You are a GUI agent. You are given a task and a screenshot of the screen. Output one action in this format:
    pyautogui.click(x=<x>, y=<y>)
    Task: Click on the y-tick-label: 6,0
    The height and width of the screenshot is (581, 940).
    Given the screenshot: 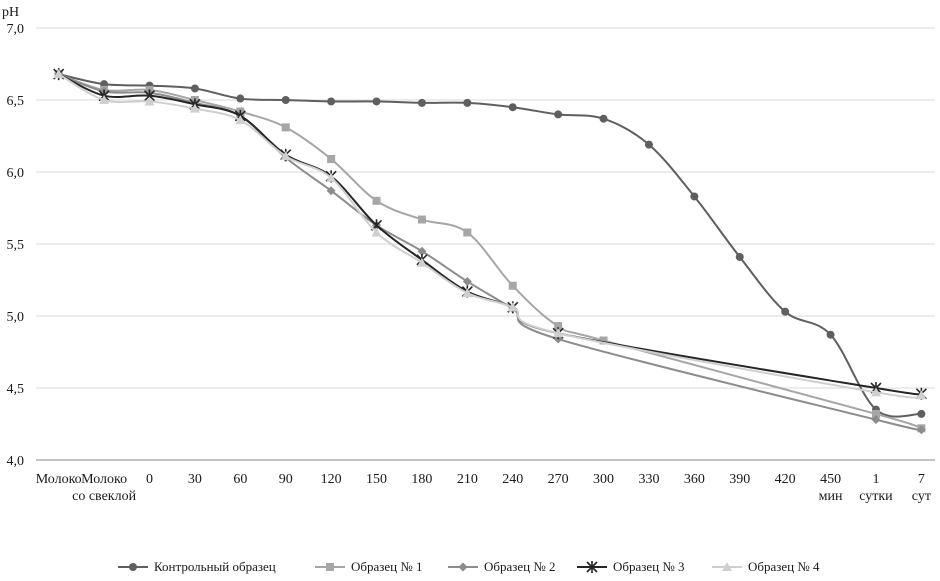 What is the action you would take?
    pyautogui.click(x=16, y=173)
    